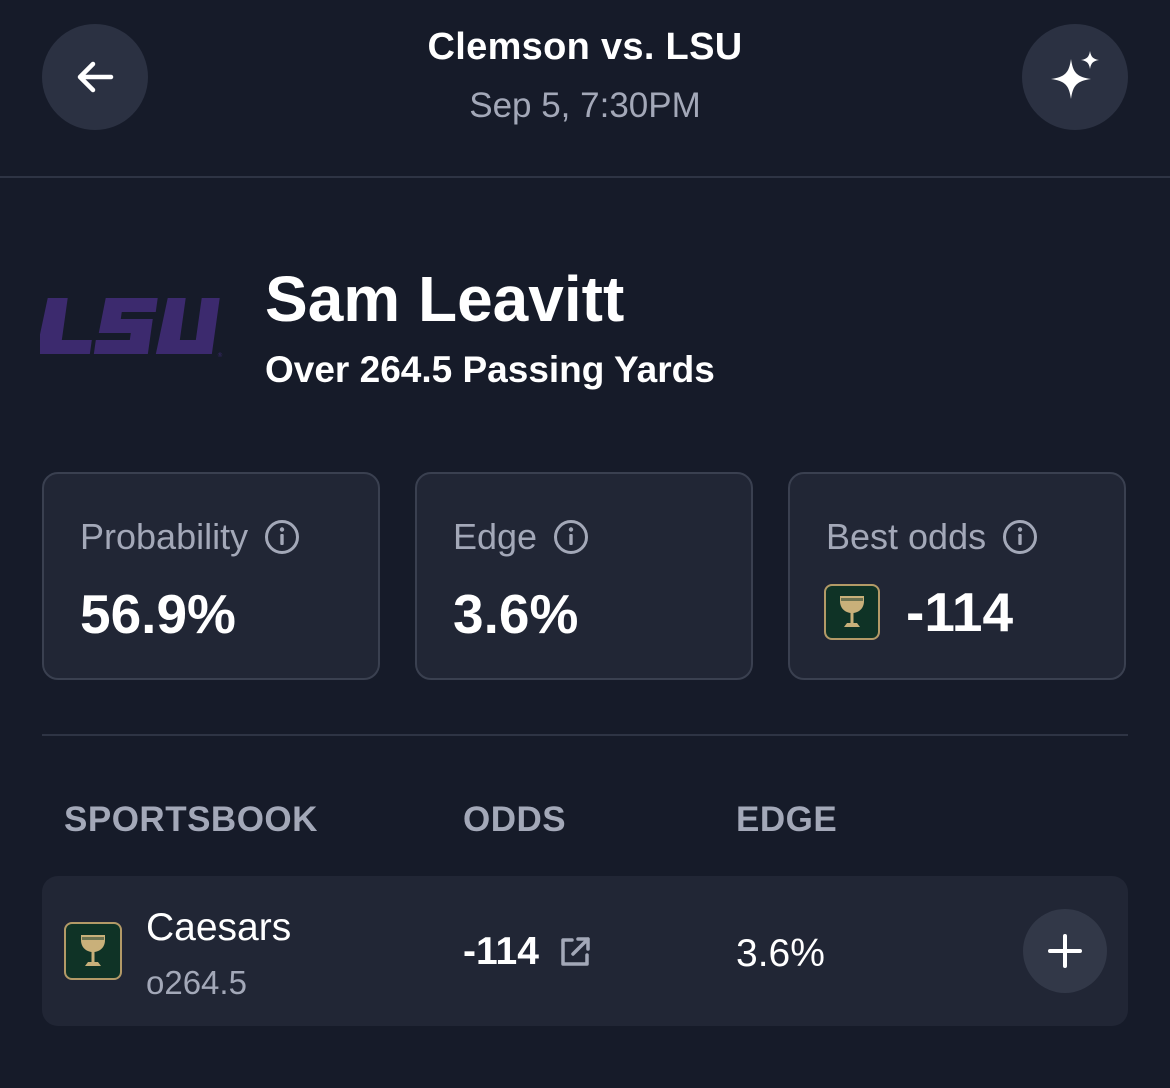 The width and height of the screenshot is (1170, 1088). Describe the element at coordinates (445, 299) in the screenshot. I see `player-name: Sam Leavitt` at that location.